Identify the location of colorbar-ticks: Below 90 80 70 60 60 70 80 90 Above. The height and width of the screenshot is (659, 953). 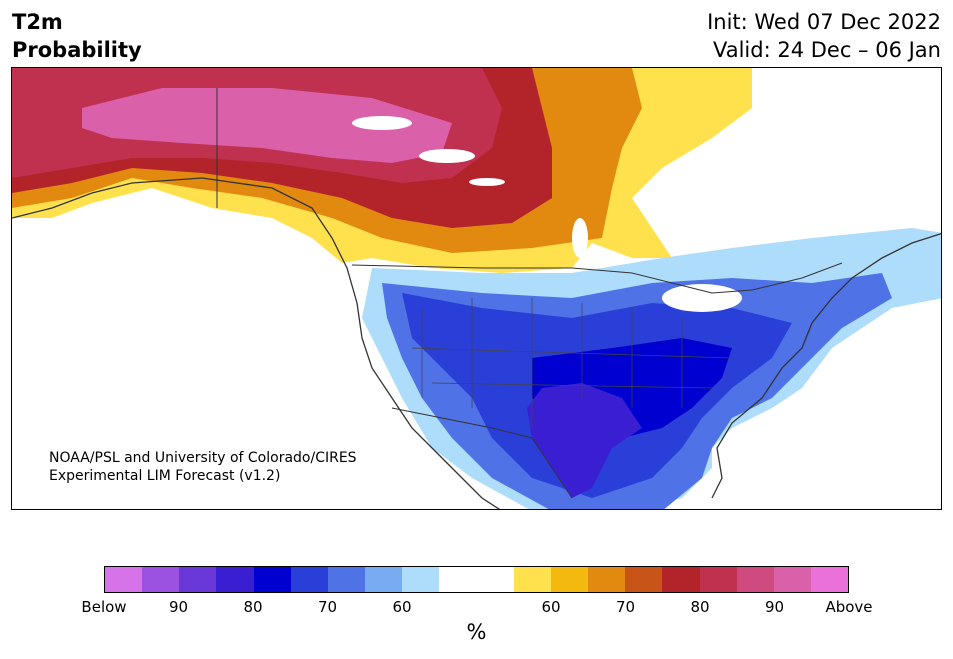
(476, 608).